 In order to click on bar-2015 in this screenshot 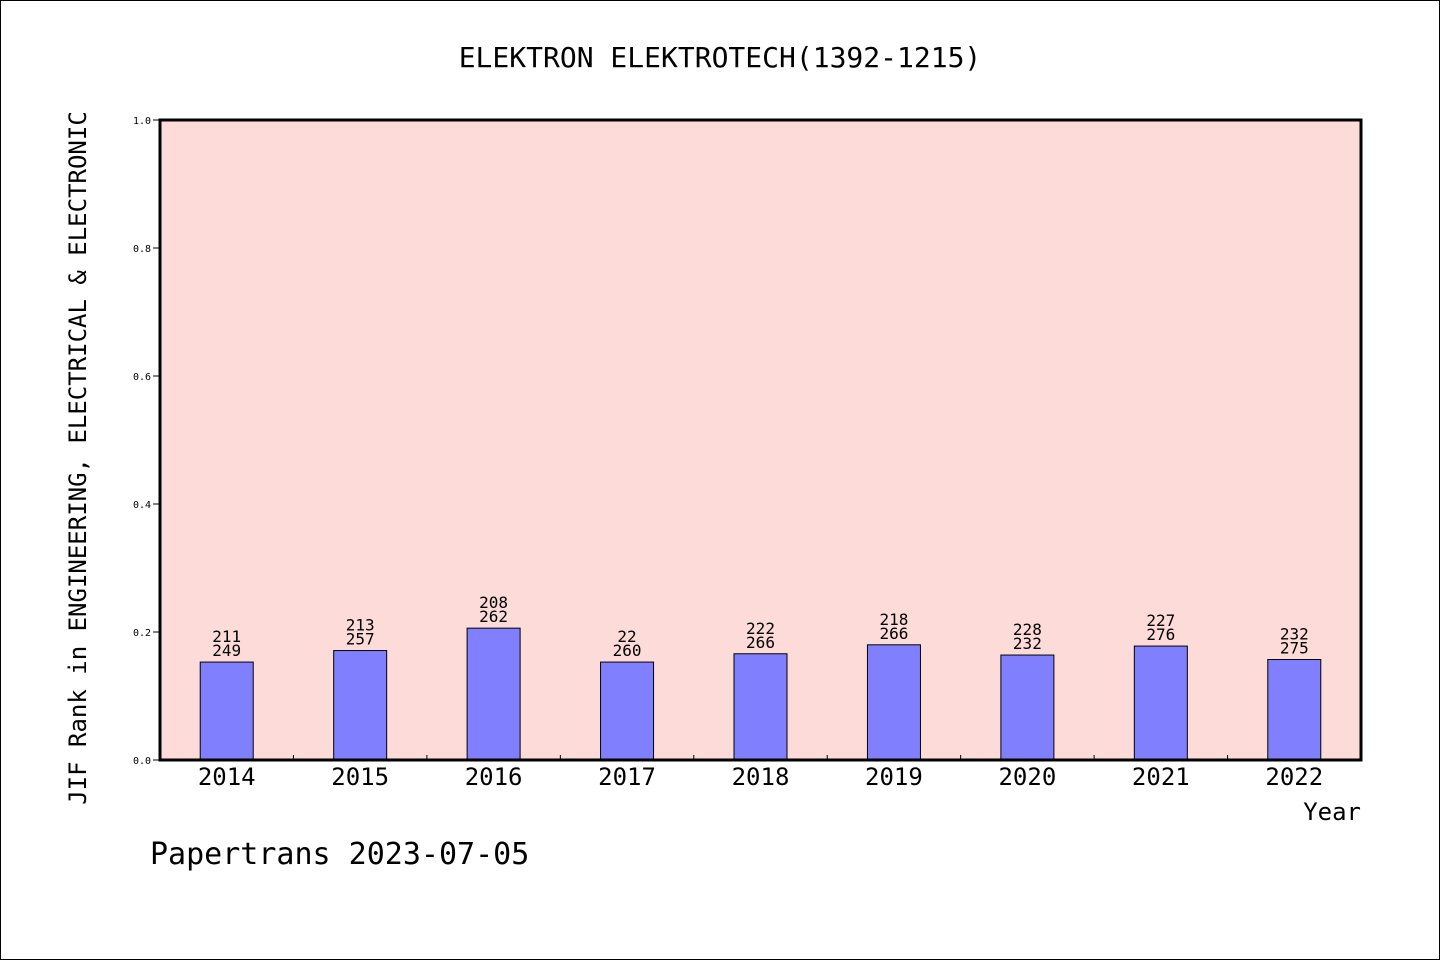, I will do `click(360, 705)`.